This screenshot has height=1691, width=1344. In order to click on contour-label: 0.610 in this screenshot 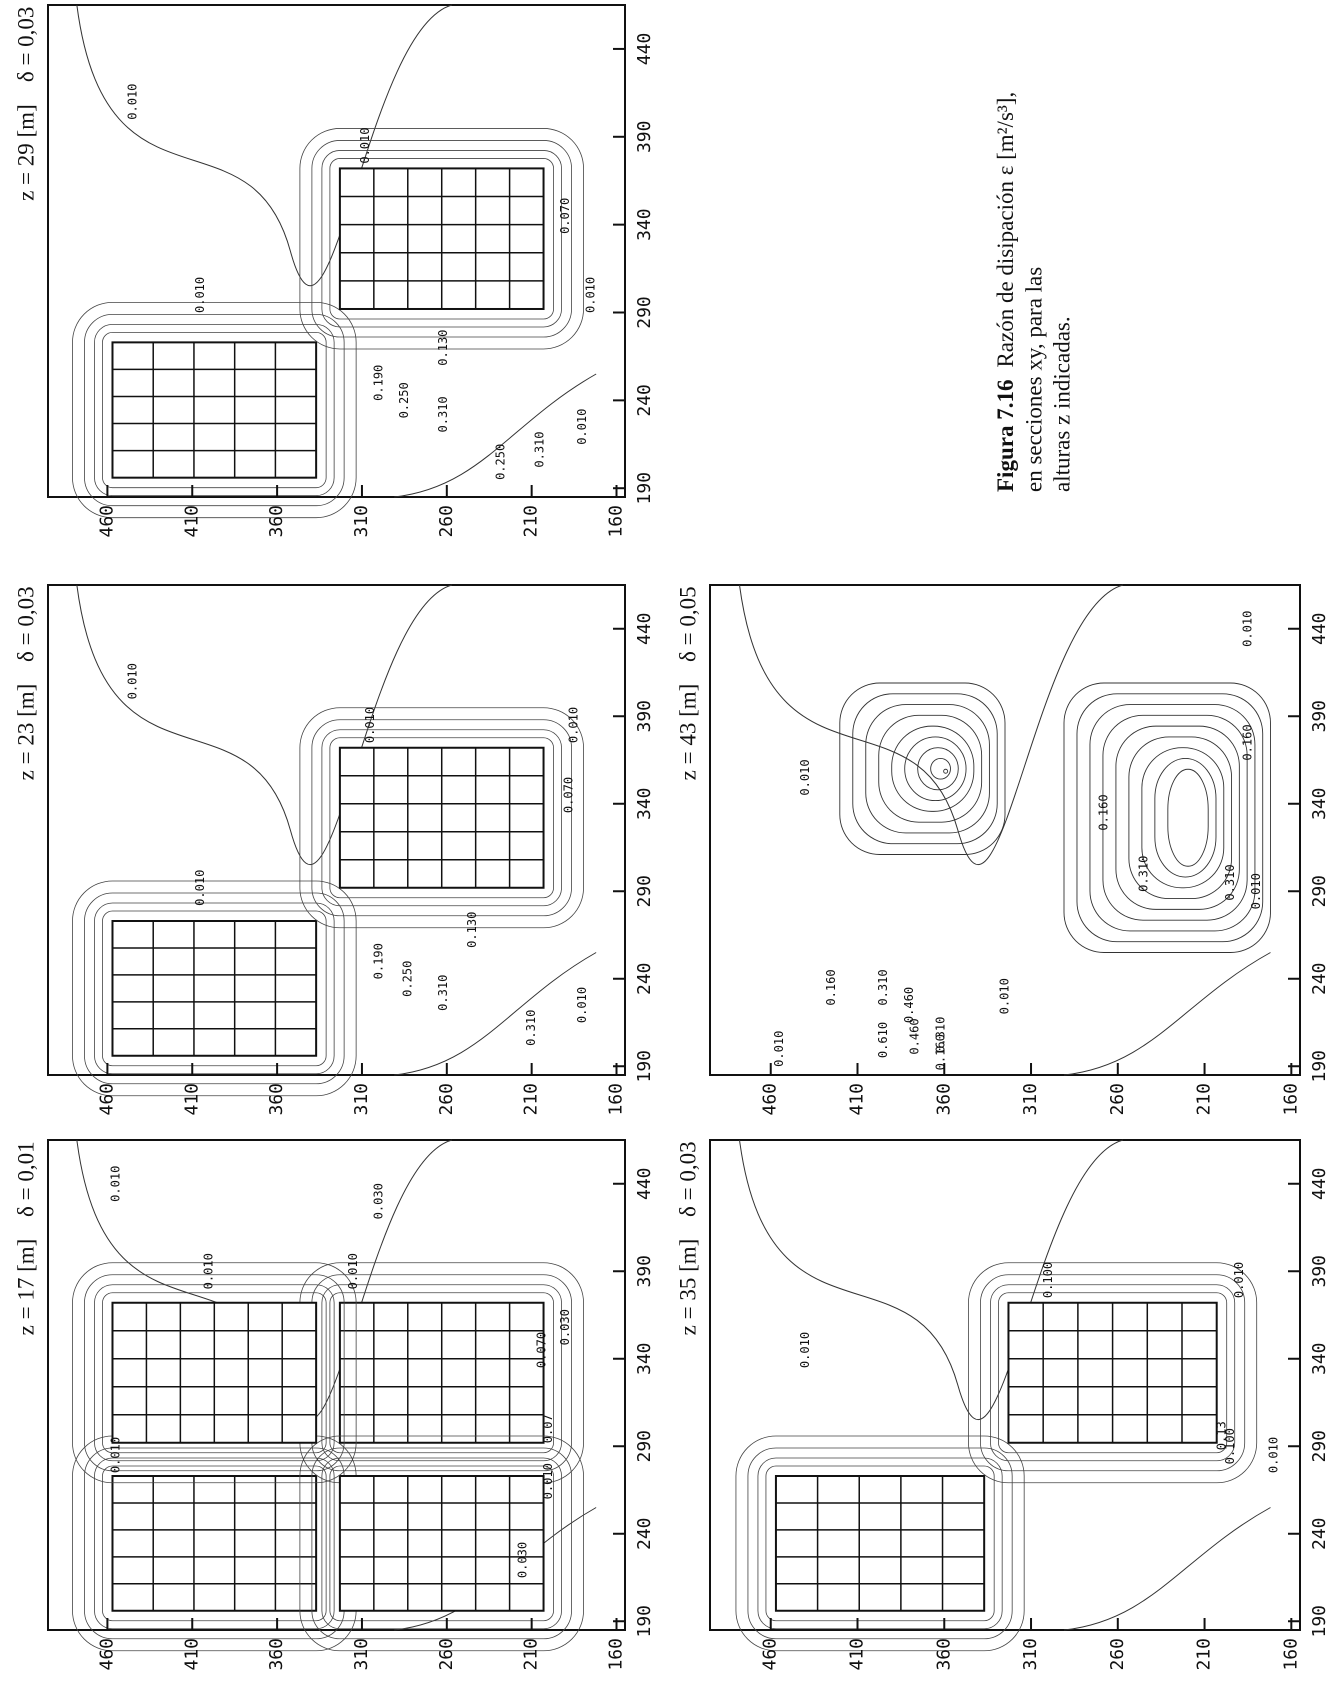, I will do `click(883, 1040)`.